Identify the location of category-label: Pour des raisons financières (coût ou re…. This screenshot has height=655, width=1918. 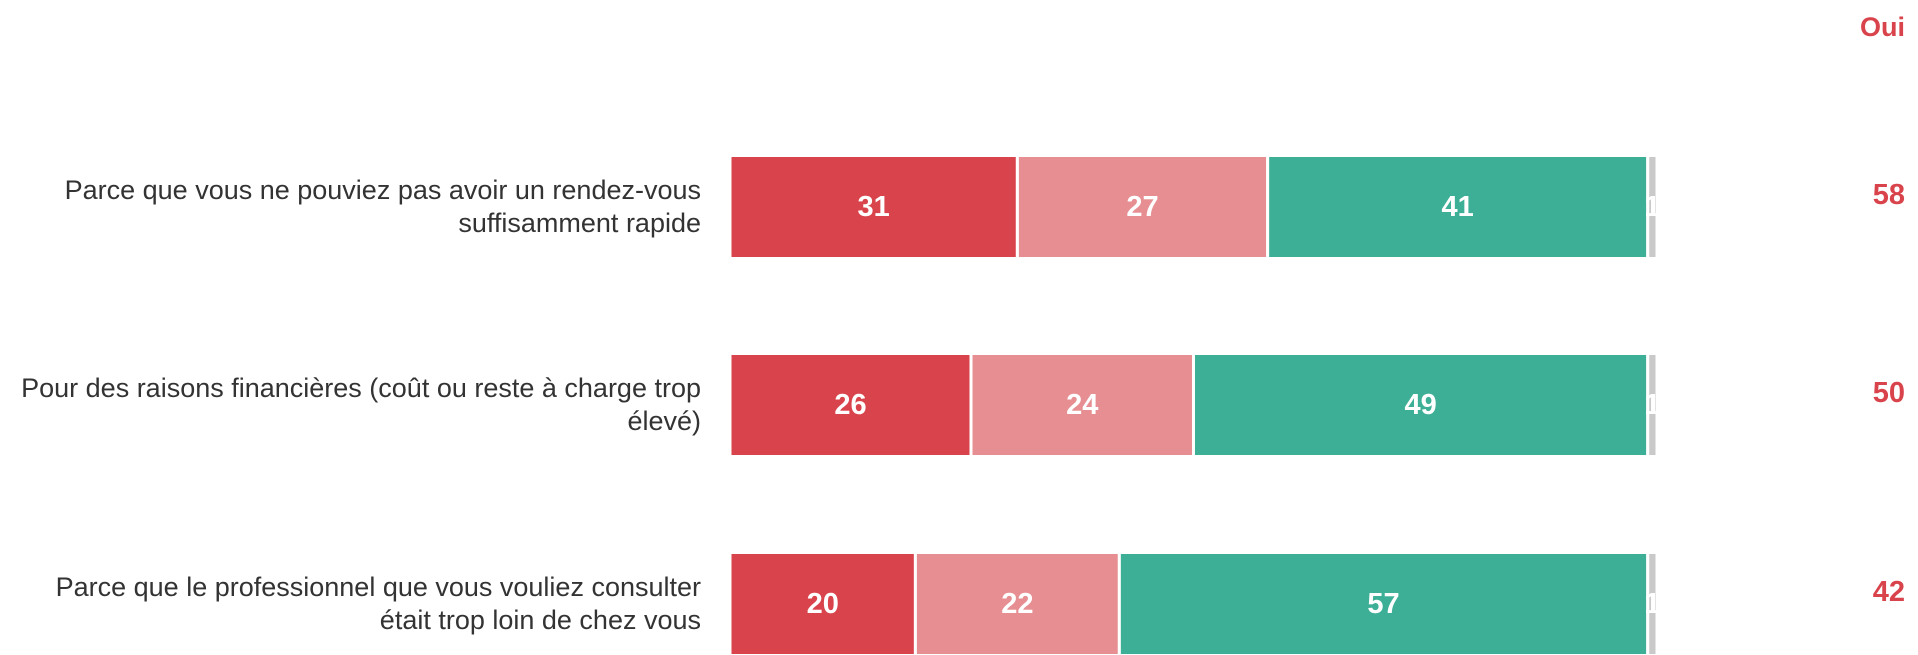
(361, 404).